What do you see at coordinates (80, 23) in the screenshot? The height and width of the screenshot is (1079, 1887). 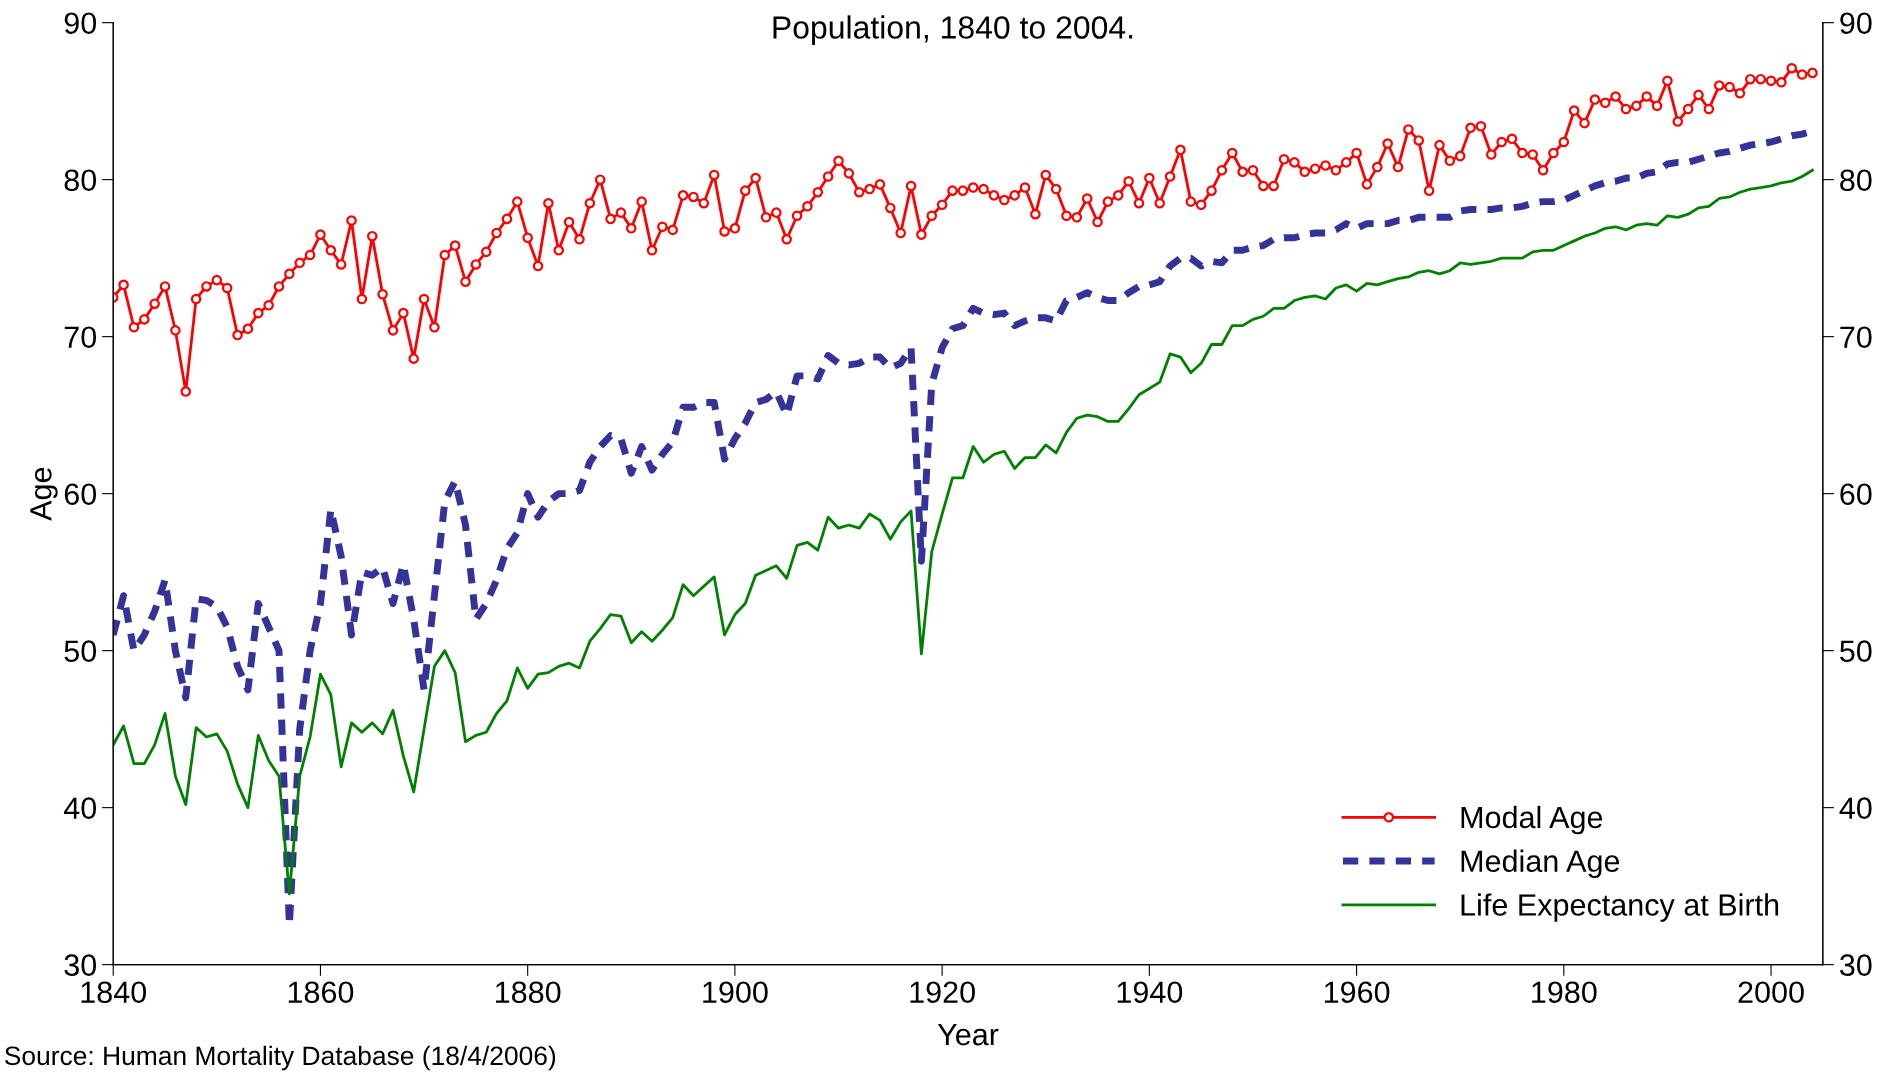 I see `y-tick-label: 90` at bounding box center [80, 23].